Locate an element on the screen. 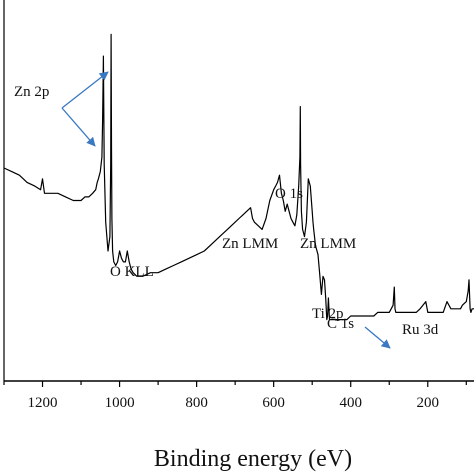 The width and height of the screenshot is (474, 474). x-tick-label: 1200 is located at coordinates (43, 403).